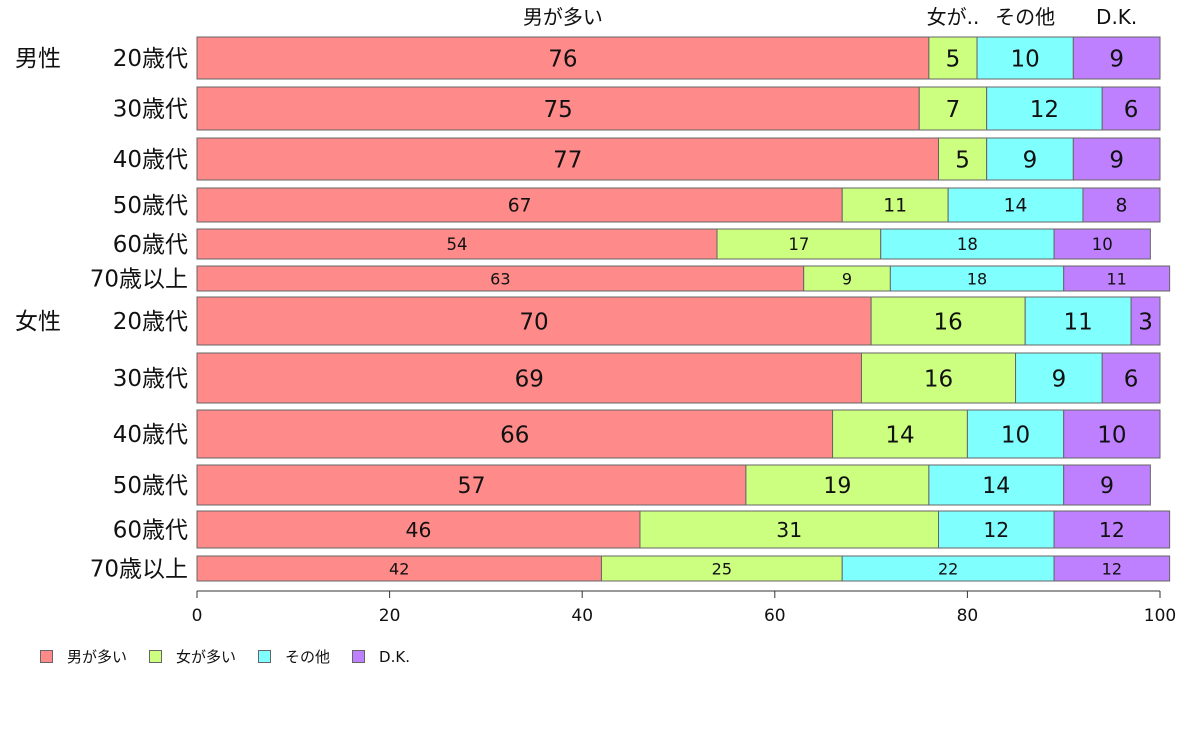 The height and width of the screenshot is (736, 1188). I want to click on bar-value-label: 69, so click(529, 379).